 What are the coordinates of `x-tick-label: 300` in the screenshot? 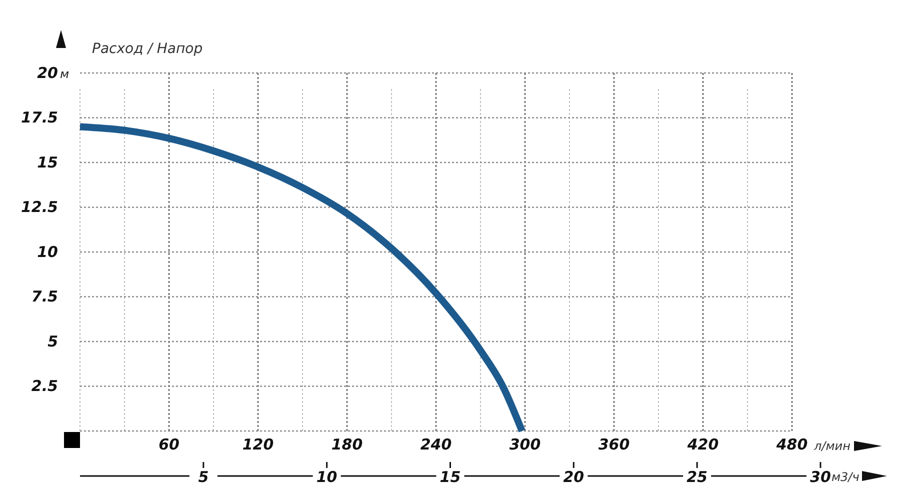 It's located at (525, 445).